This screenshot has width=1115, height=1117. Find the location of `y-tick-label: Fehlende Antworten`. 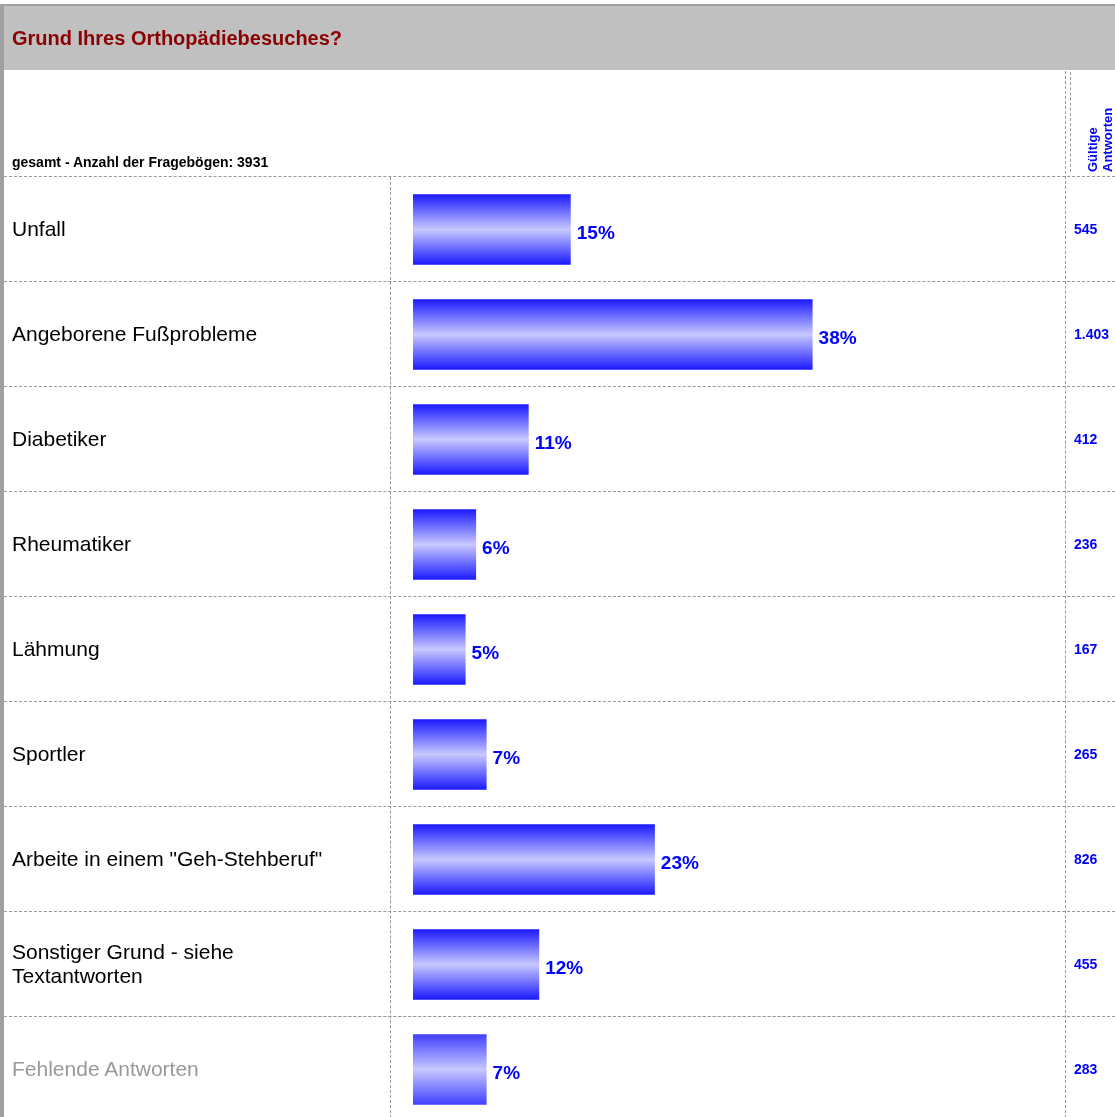

y-tick-label: Fehlende Antworten is located at coordinates (106, 1069).